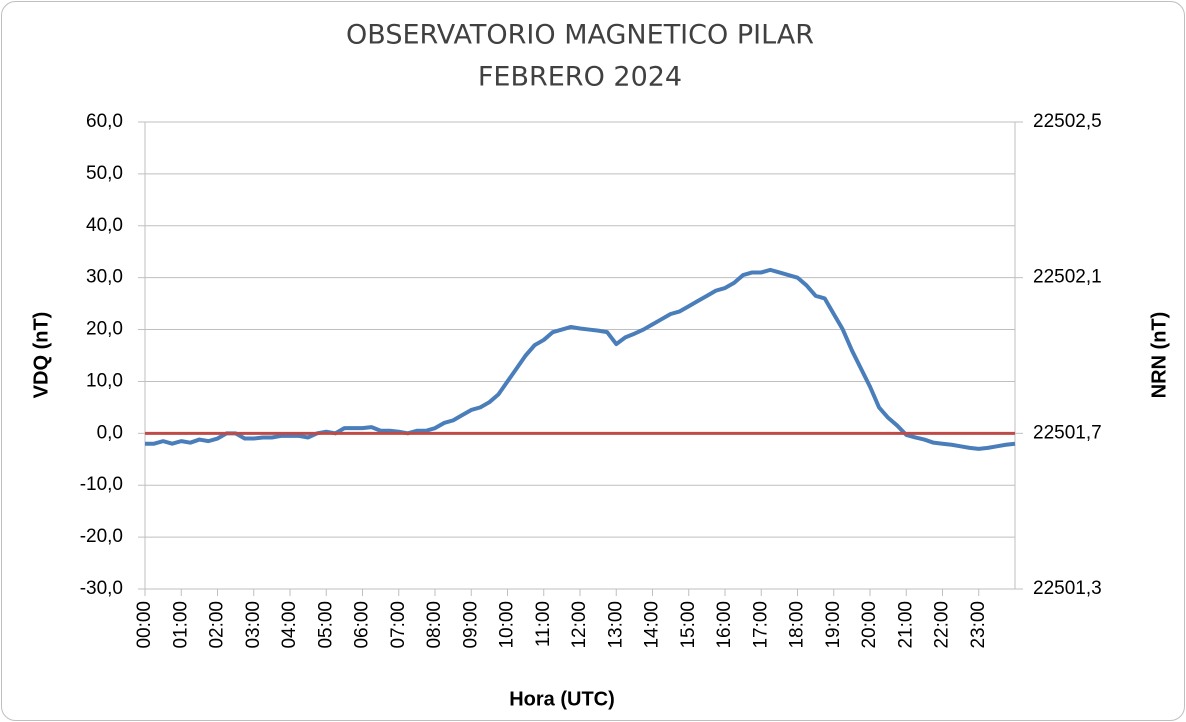  Describe the element at coordinates (104, 277) in the screenshot. I see `y-tick-label: 30,0` at that location.